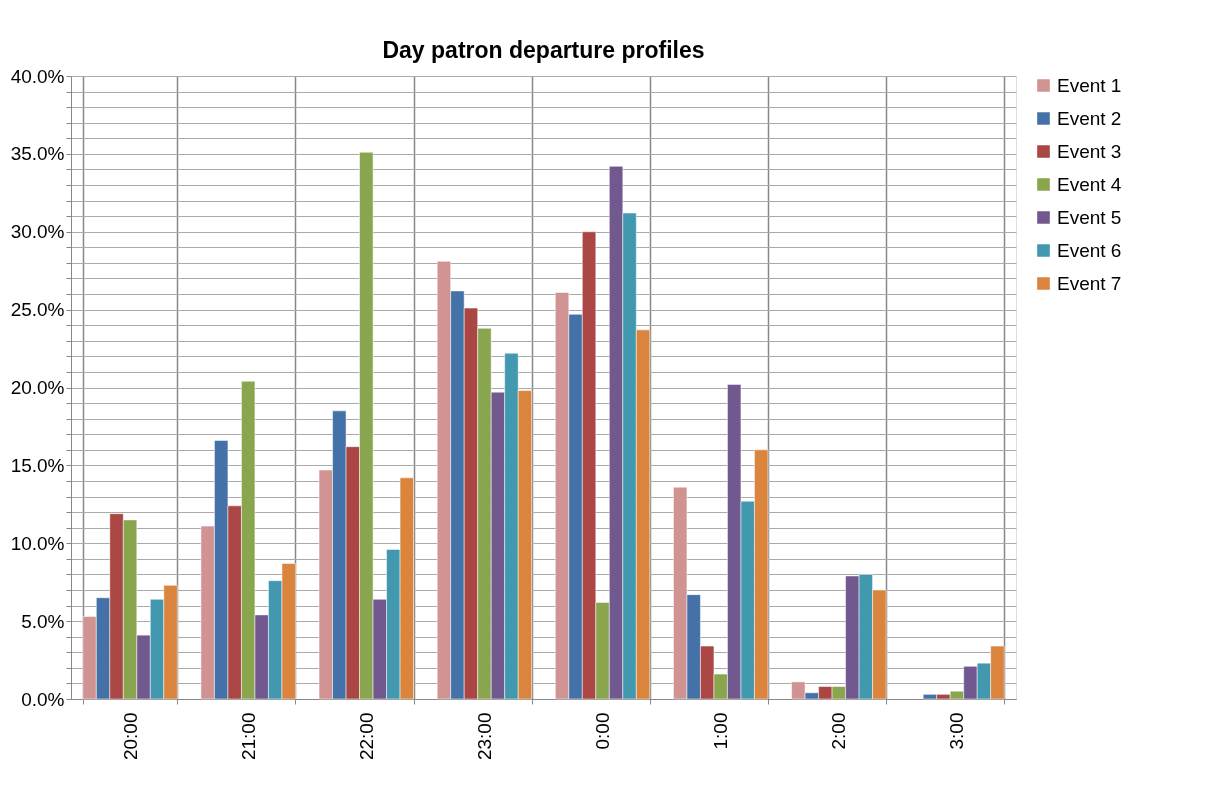  Describe the element at coordinates (484, 736) in the screenshot. I see `x-tick-label: 23:00` at that location.